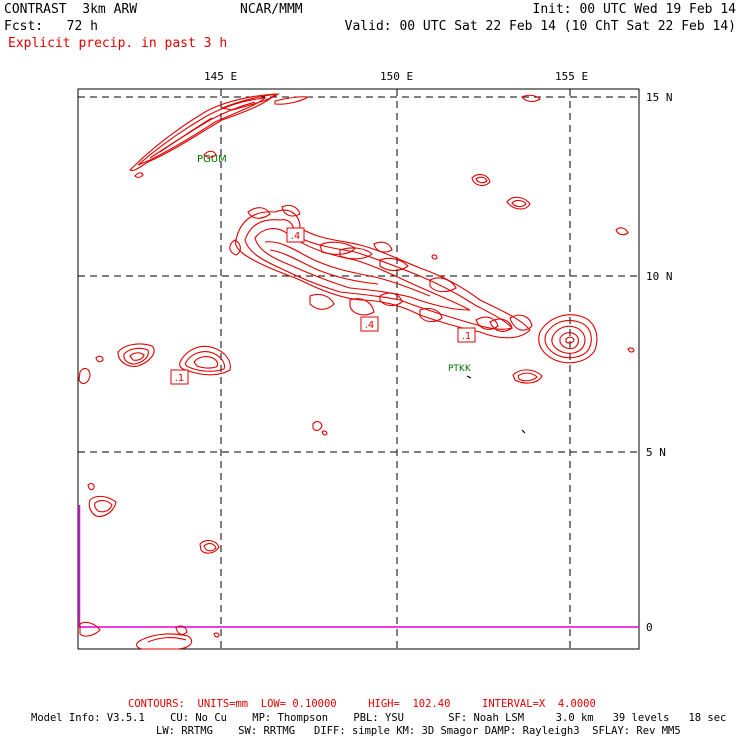 This screenshot has height=740, width=740. What do you see at coordinates (649, 627) in the screenshot?
I see `lat-label-equator: 0` at bounding box center [649, 627].